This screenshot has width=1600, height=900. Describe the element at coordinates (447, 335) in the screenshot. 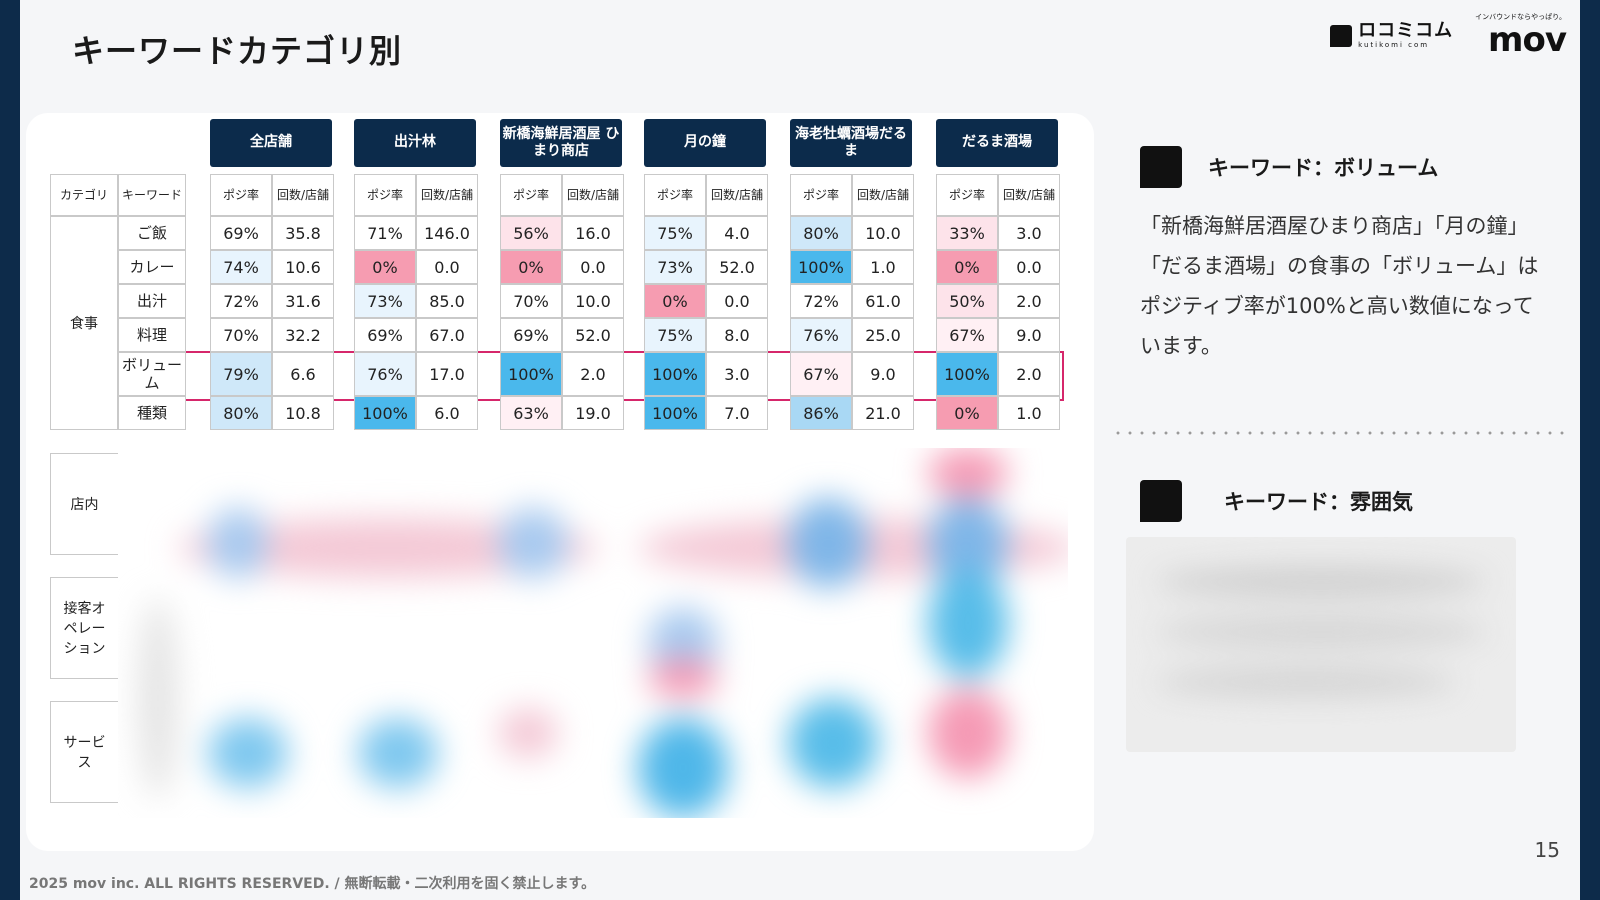

I see `count-cell: 67.0` at that location.